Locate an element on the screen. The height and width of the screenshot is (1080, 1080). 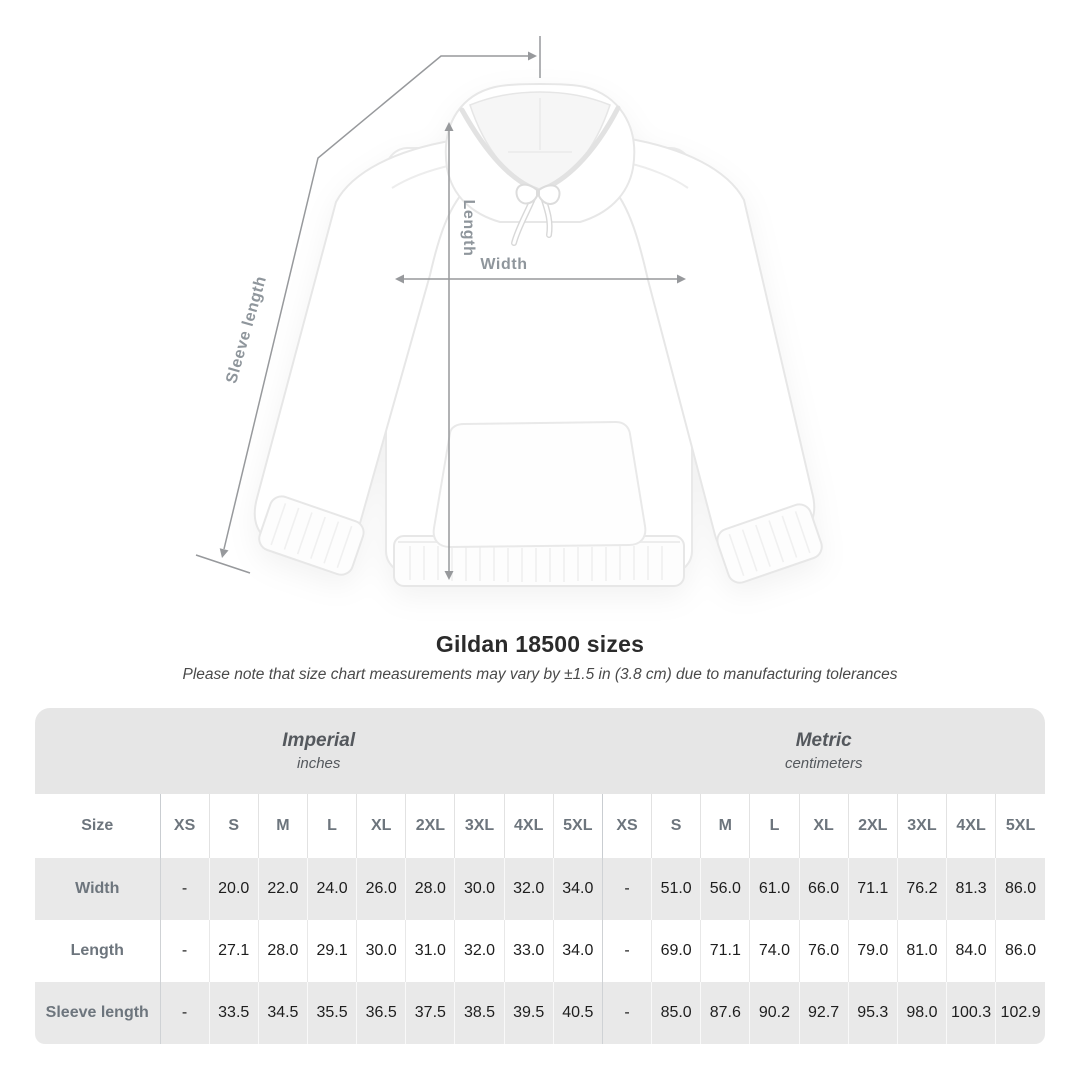
column-header-imperial-m: M is located at coordinates (282, 826).